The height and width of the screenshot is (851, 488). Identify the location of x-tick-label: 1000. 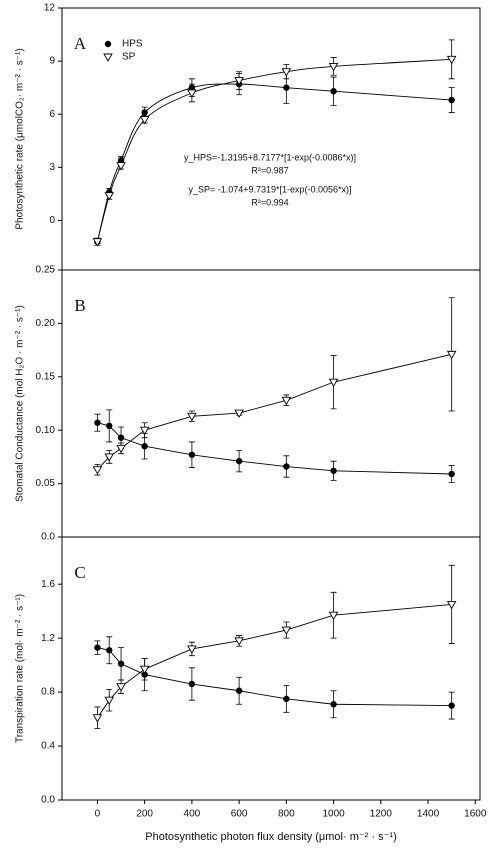
(333, 814).